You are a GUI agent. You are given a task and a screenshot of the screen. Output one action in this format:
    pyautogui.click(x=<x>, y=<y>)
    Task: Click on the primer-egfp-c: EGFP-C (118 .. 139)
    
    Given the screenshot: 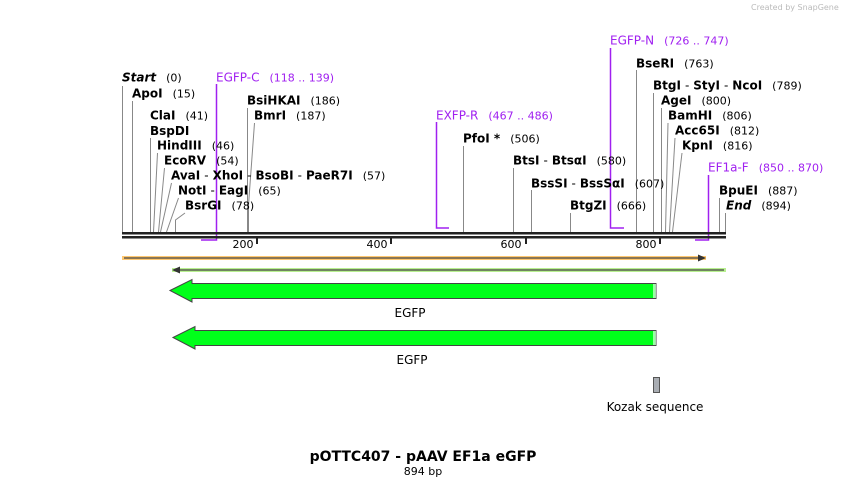 What is the action you would take?
    pyautogui.click(x=275, y=77)
    